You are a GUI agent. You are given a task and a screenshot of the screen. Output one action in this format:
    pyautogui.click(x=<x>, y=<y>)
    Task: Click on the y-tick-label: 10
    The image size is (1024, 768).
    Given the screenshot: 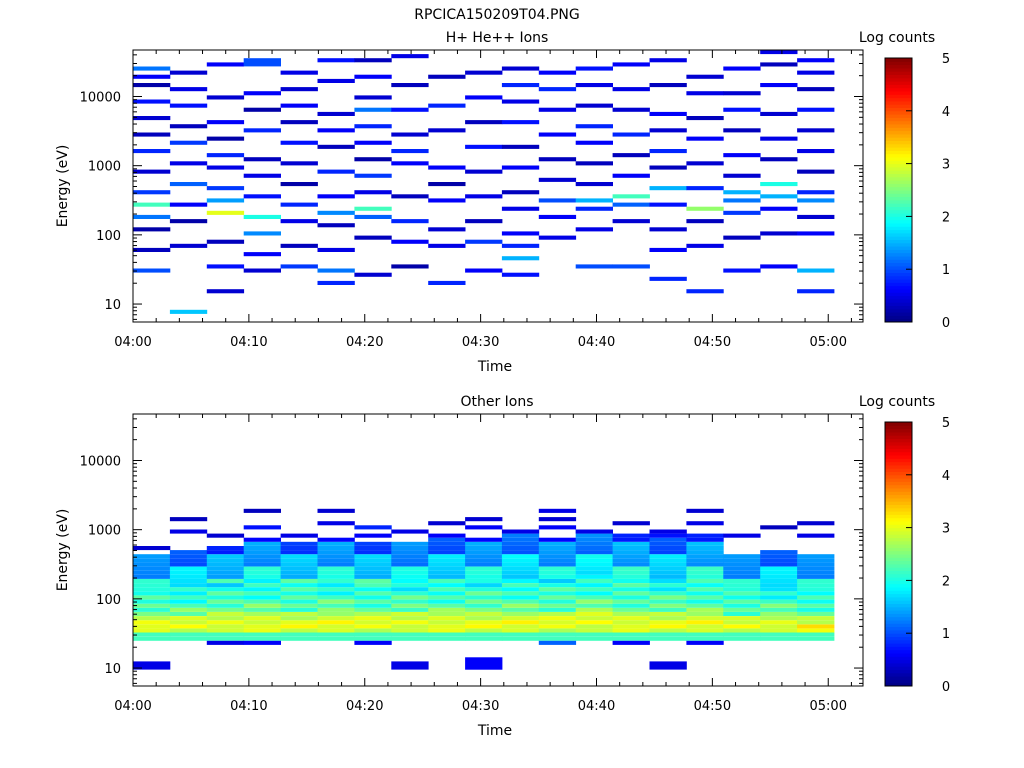 What is the action you would take?
    pyautogui.click(x=112, y=305)
    